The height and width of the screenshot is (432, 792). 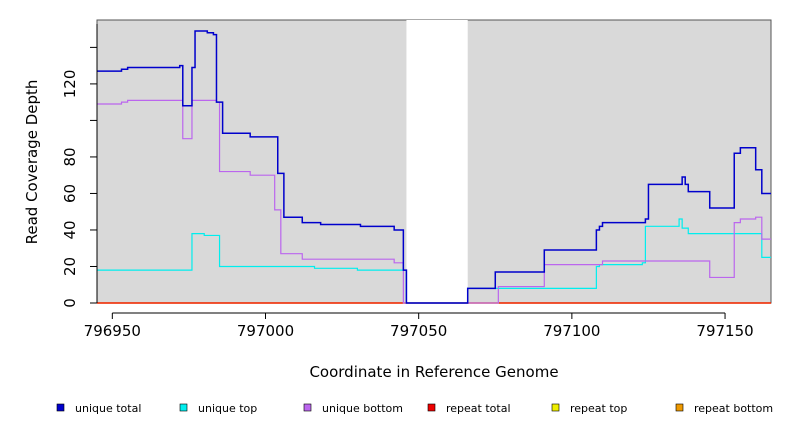 I want to click on x-tick-label: 797100, so click(x=571, y=331).